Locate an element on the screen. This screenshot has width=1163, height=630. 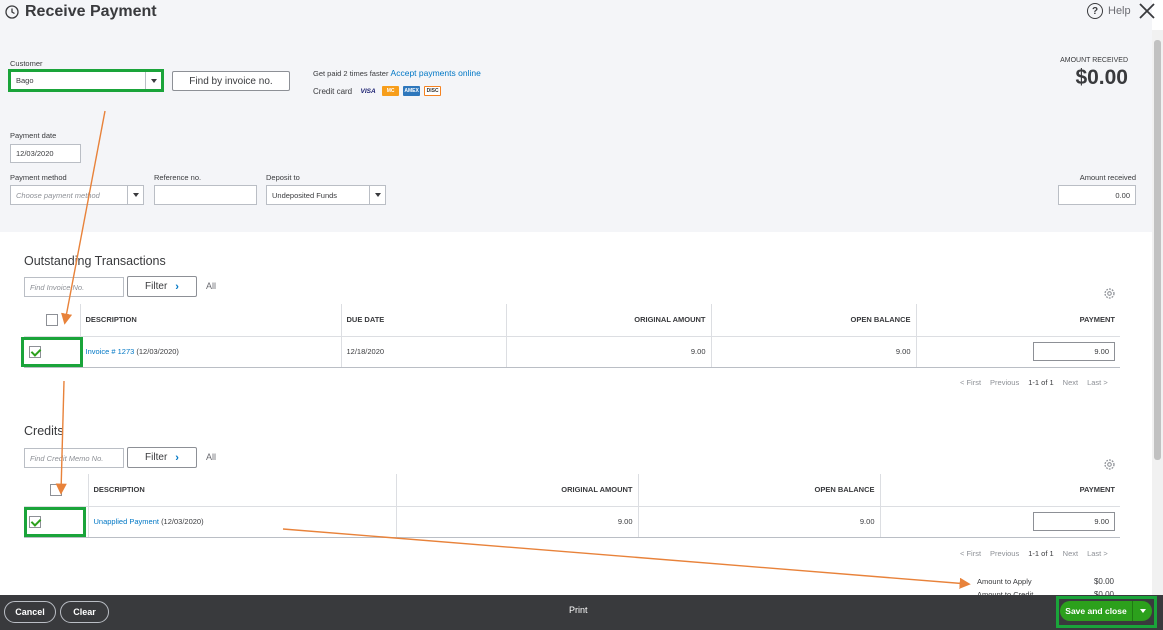
find-credit-memo-input: Find Credit Memo No. is located at coordinates (74, 458).